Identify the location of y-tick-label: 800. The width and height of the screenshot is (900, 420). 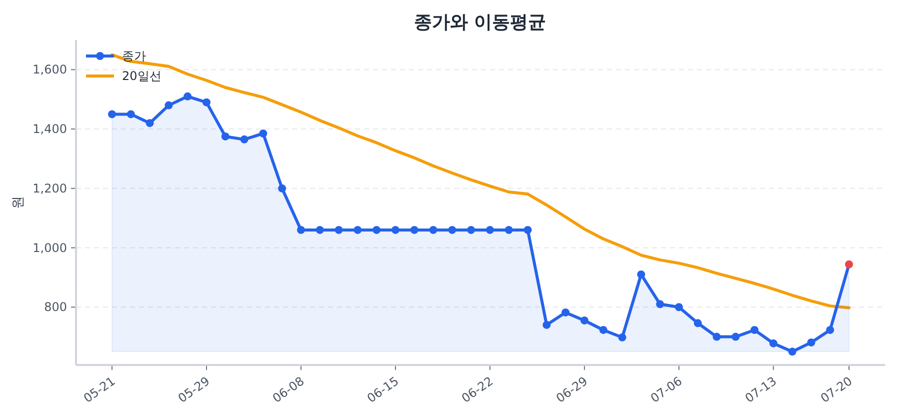
(55, 307).